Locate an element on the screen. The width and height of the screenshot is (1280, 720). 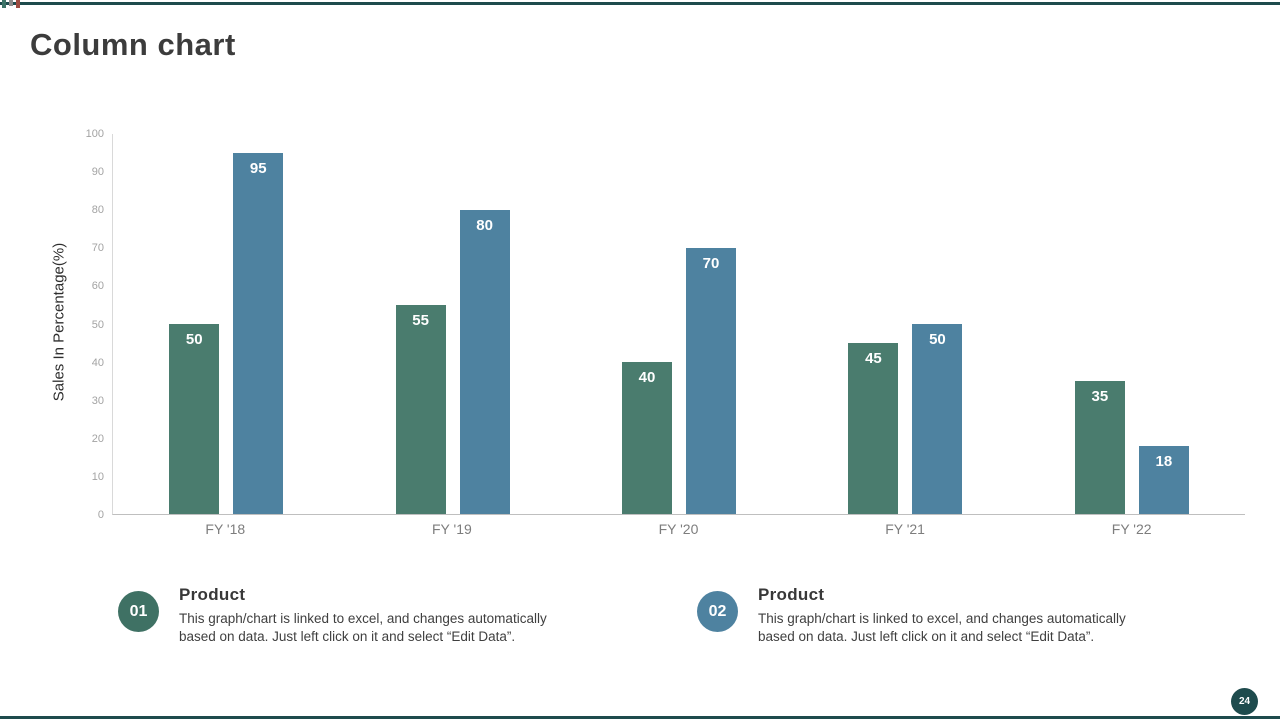
bar-value-label: 35 is located at coordinates (1100, 396).